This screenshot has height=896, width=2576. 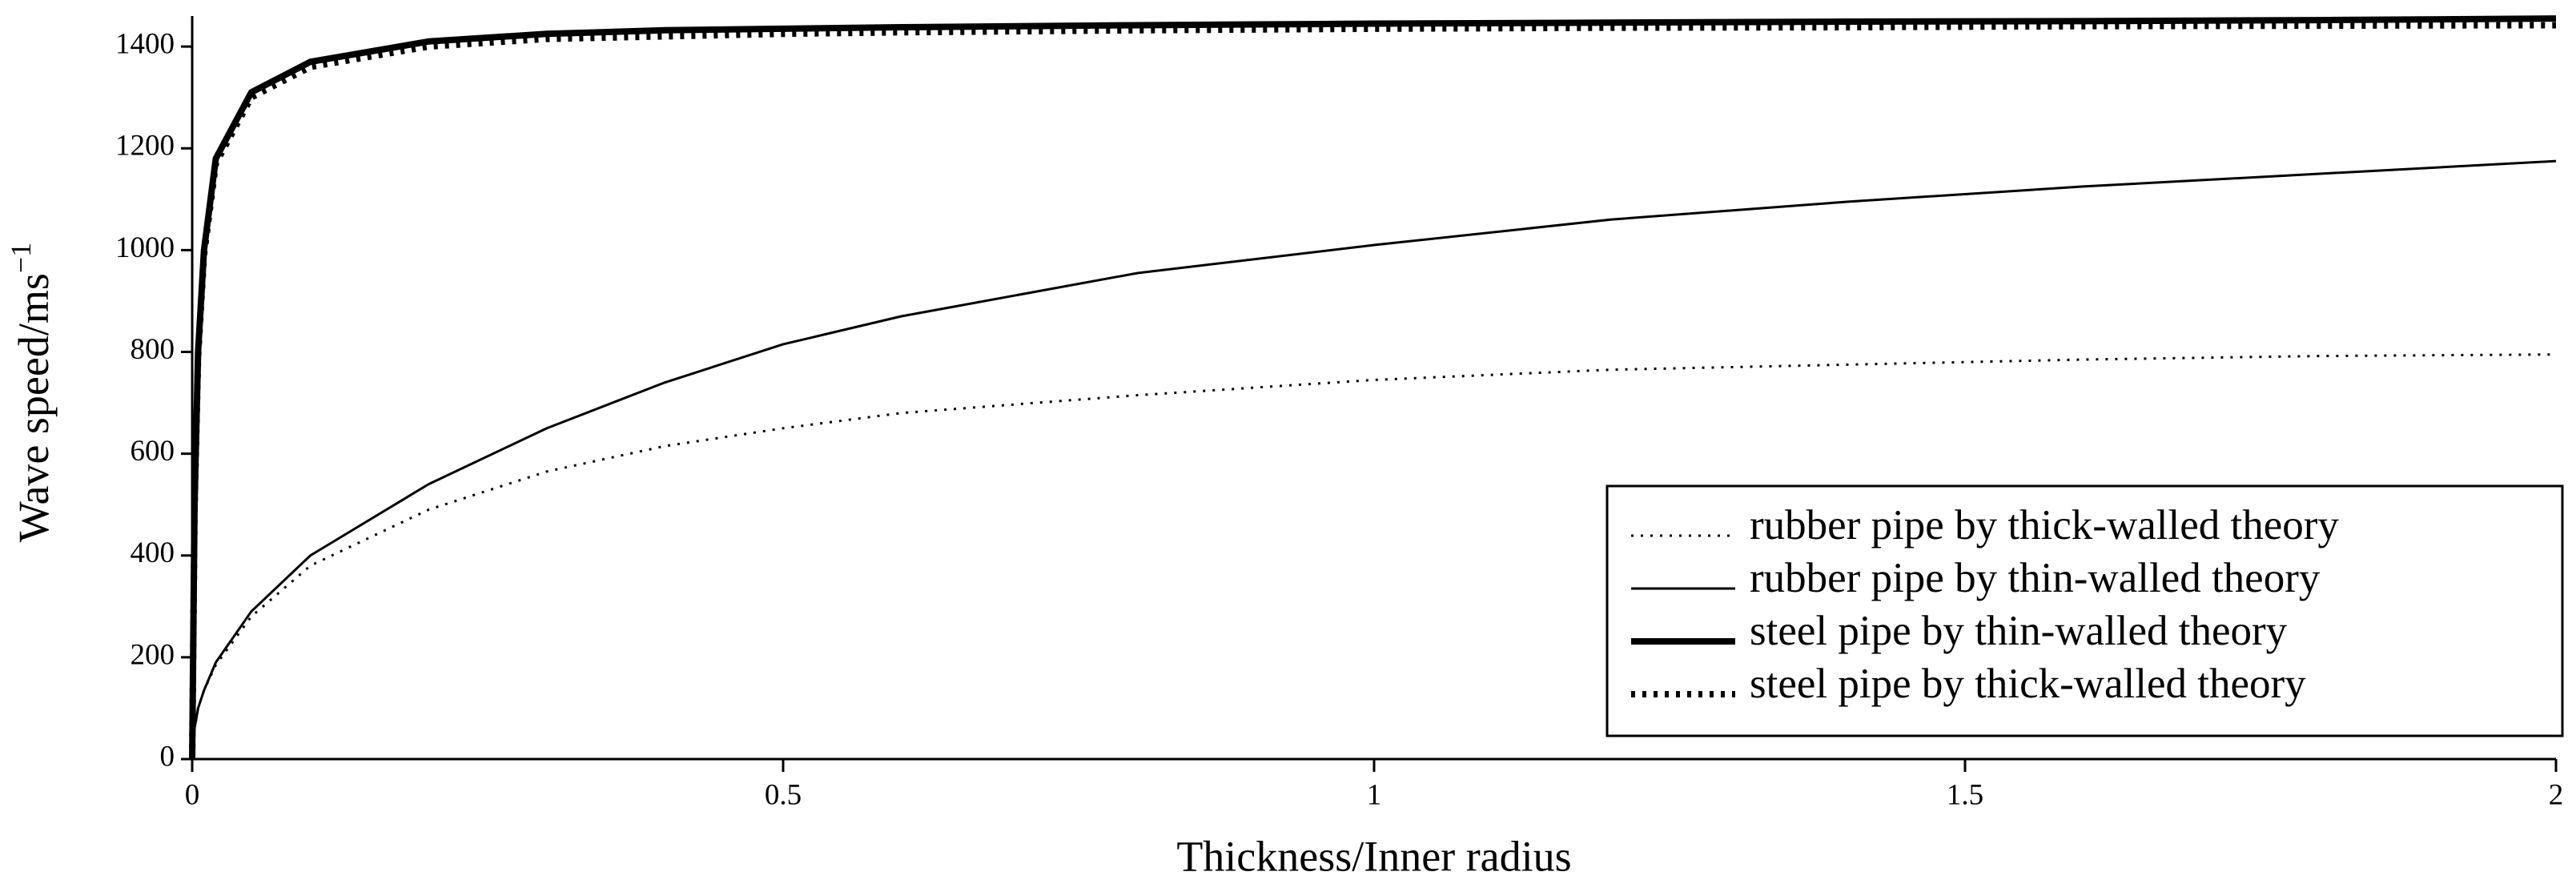 I want to click on legend-label: rubber pipe by thick-walled theory, so click(x=2044, y=525).